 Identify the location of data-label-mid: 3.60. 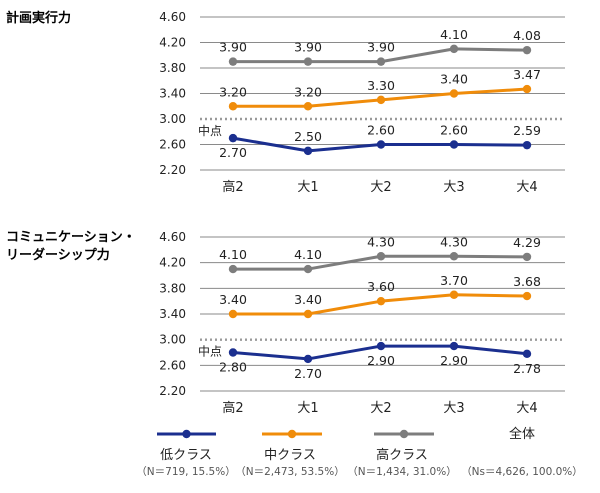
(381, 286).